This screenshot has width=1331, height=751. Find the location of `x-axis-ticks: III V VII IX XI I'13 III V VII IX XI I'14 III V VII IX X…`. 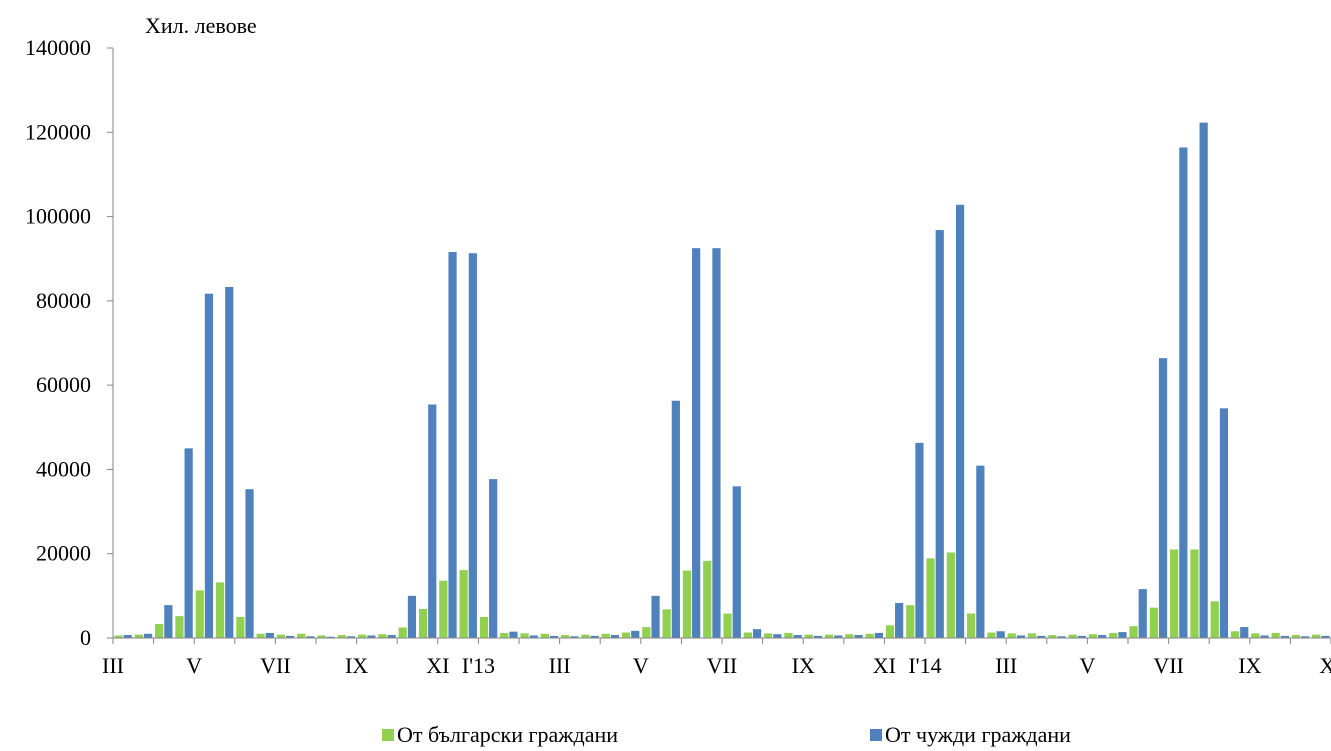

x-axis-ticks: III V VII IX XI I'13 III V VII IX XI I'14 III V VII IX X… is located at coordinates (716, 658).